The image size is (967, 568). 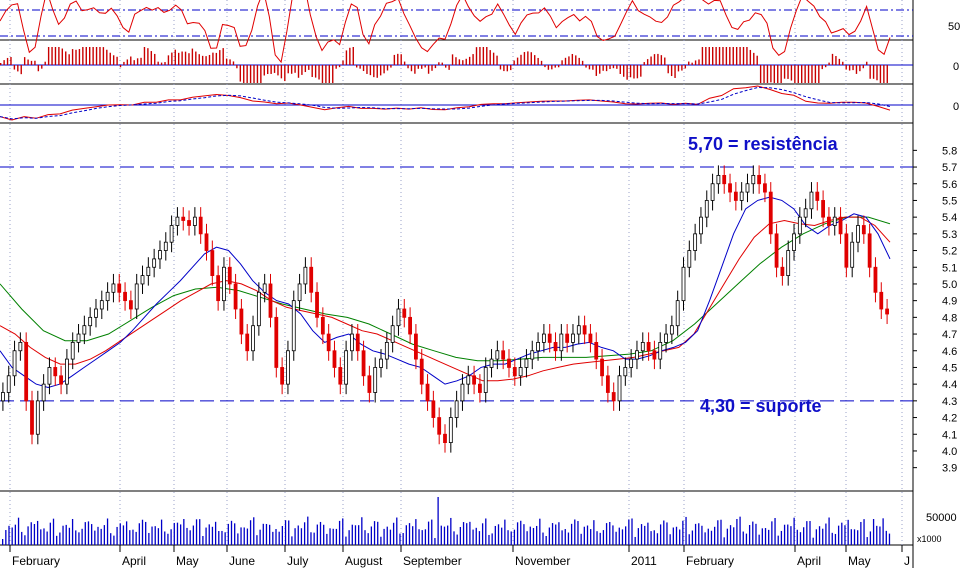 What do you see at coordinates (956, 67) in the screenshot?
I see `histogram-y-tick: 0` at bounding box center [956, 67].